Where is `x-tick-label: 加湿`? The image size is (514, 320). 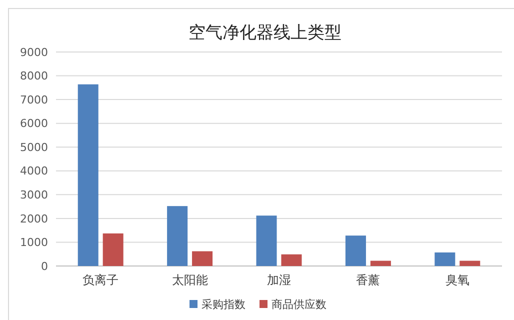 x-tick-label: 加湿 is located at coordinates (279, 280).